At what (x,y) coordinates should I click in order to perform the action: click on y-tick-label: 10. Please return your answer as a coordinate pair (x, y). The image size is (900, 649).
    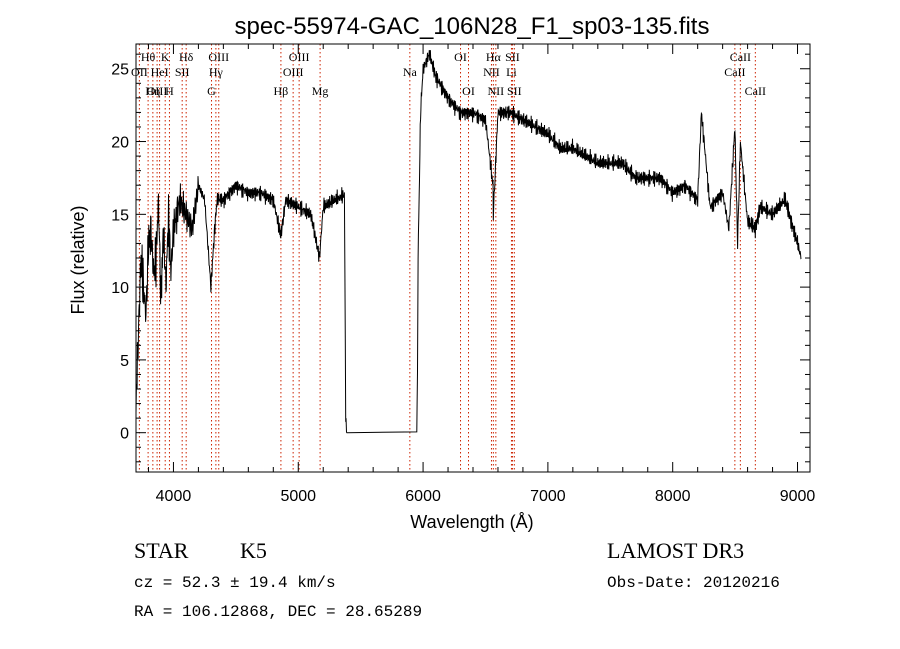
    Looking at the image, I should click on (120, 288).